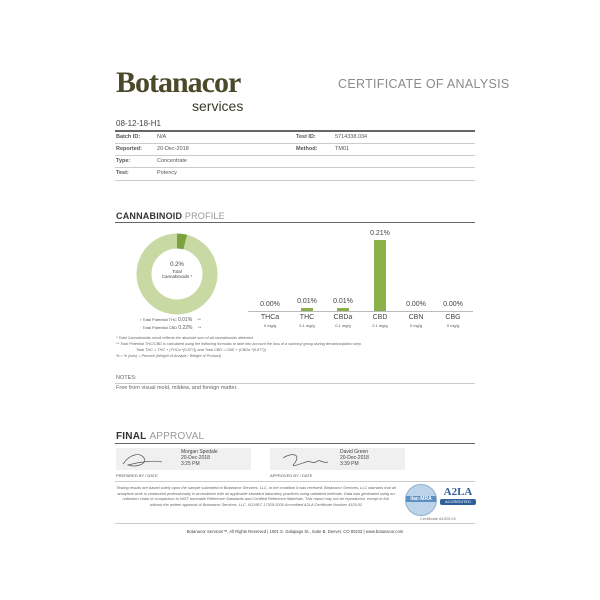 The width and height of the screenshot is (600, 600). I want to click on approved-date: 20-Dec-2018, so click(354, 458).